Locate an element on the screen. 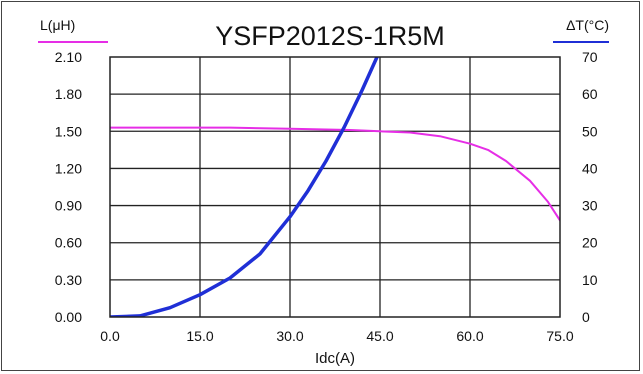 The width and height of the screenshot is (643, 374). y-left-tick-label: 1.50 is located at coordinates (68, 131).